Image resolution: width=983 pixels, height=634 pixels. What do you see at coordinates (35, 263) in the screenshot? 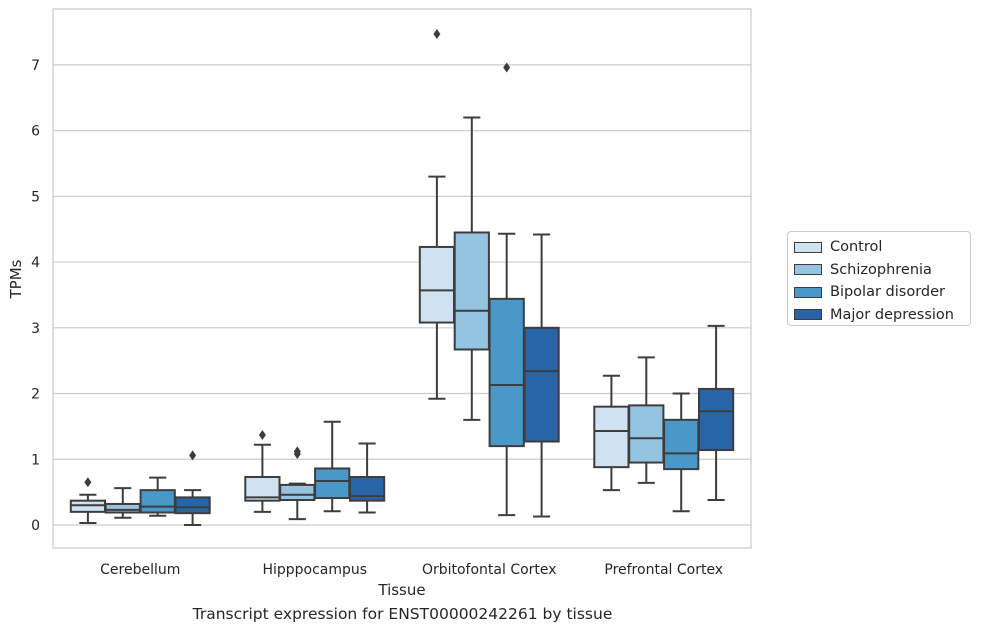
I see `y-tick-label: 4` at bounding box center [35, 263].